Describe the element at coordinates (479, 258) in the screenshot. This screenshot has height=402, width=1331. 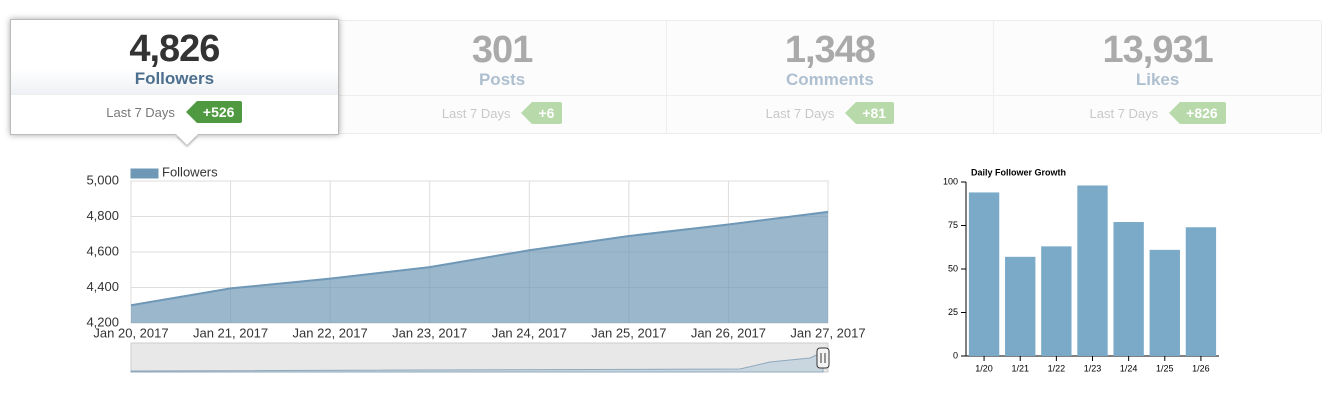
I see `line` at that location.